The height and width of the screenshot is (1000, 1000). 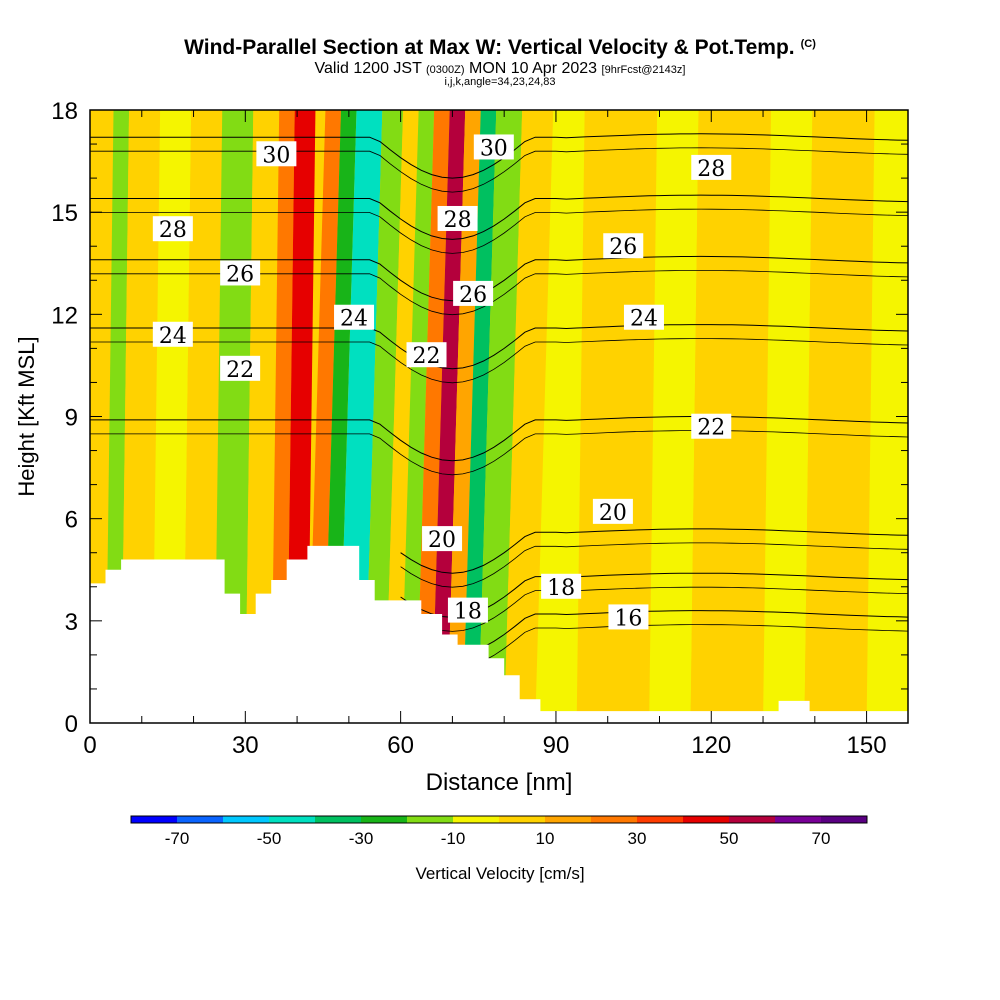 I want to click on colorbar-tick-label: -50, so click(x=269, y=838).